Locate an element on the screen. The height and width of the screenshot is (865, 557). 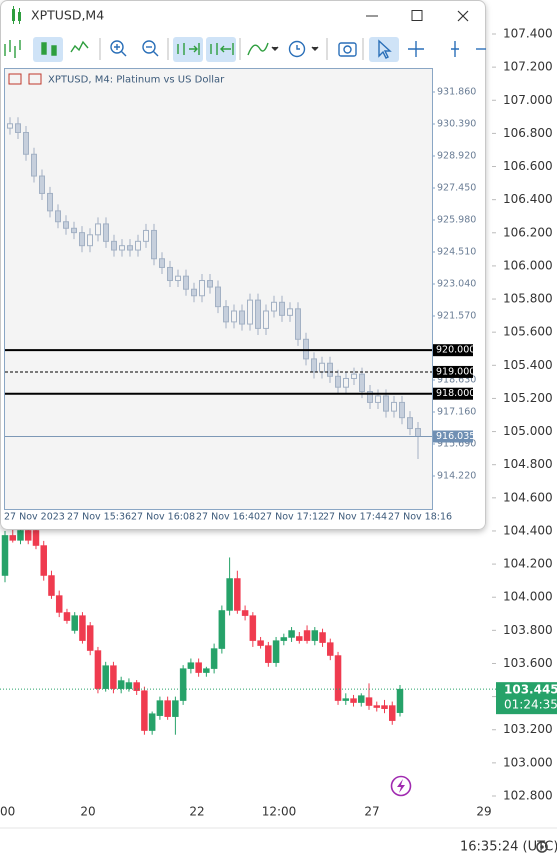
y-tick-label: 103.000 is located at coordinates (528, 762).